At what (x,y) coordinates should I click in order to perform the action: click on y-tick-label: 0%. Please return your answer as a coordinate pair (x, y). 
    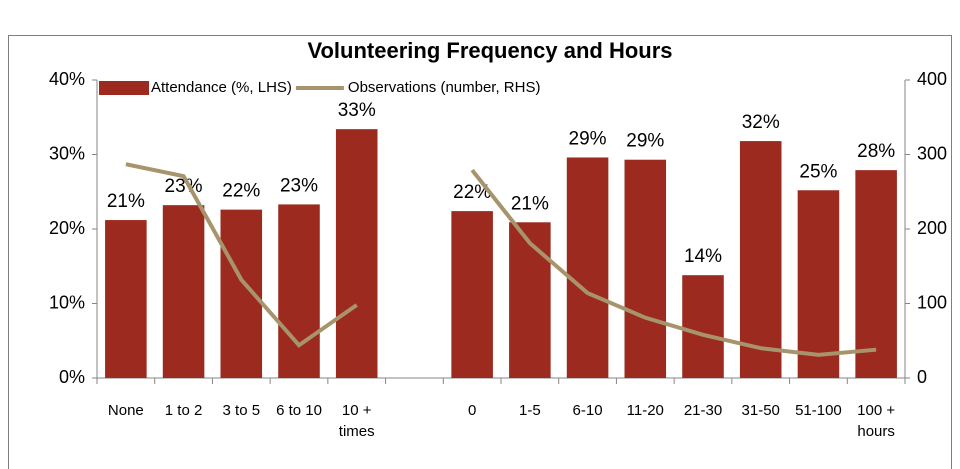
    Looking at the image, I should click on (72, 377).